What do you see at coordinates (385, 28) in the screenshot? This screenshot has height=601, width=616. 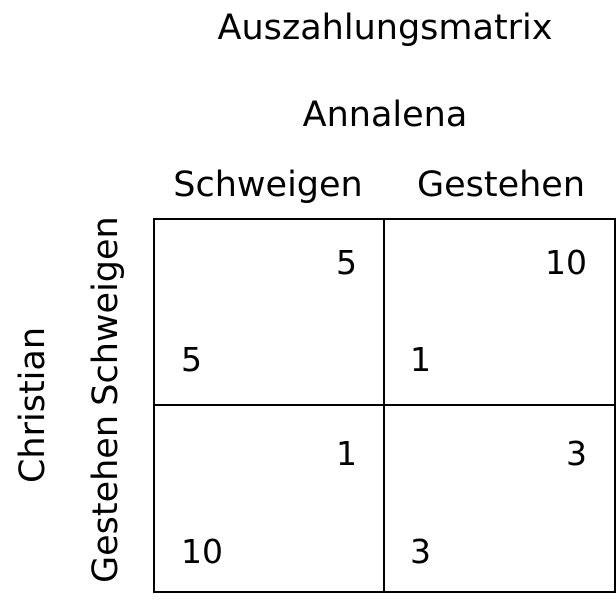 I see `matrix-title: Auszahlungsmatrix` at bounding box center [385, 28].